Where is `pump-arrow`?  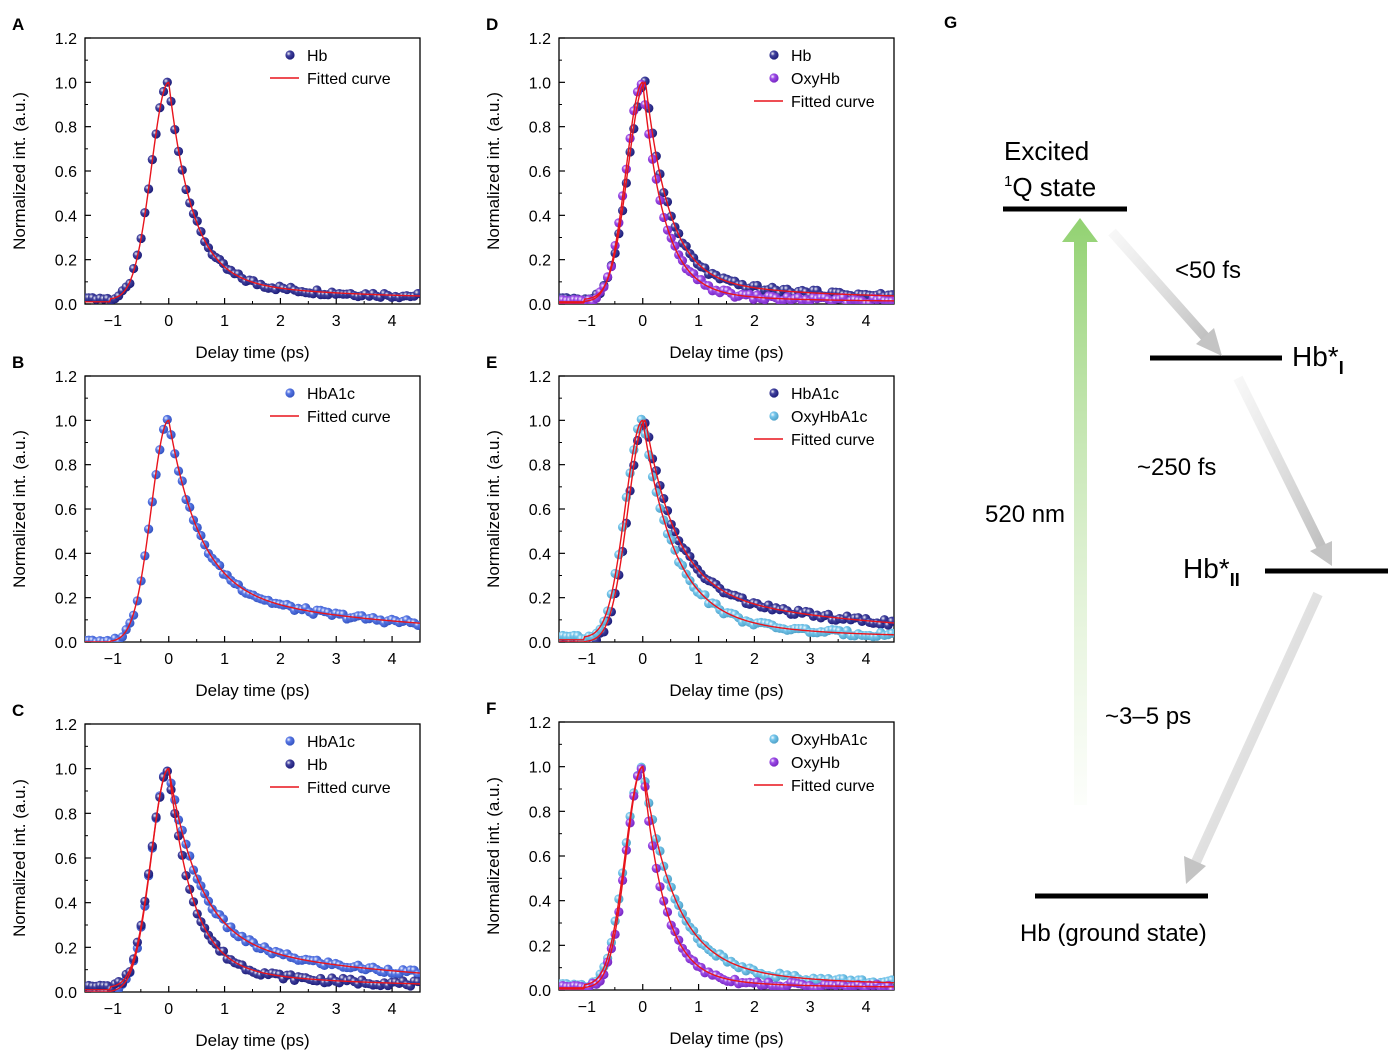 pump-arrow is located at coordinates (1080, 511).